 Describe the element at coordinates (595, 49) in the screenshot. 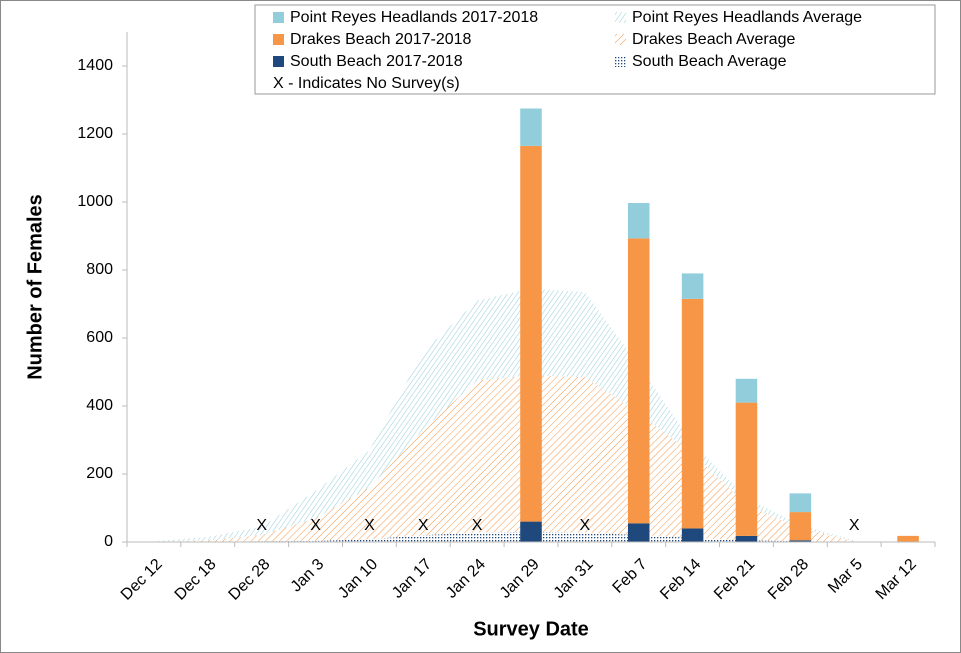

I see `legend-box` at that location.